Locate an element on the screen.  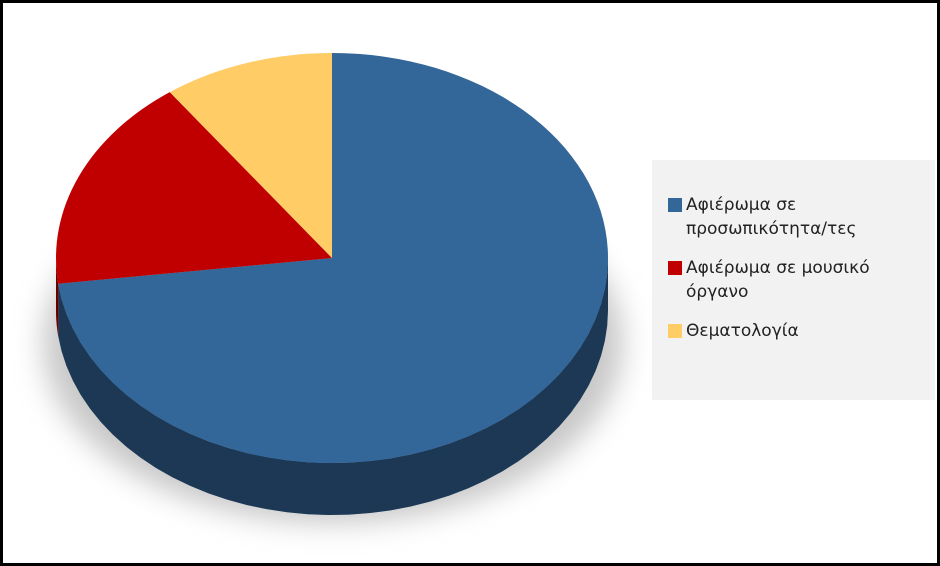
legend-label: Αφιέρωμα σε προσωπικότητα/τες is located at coordinates (771, 217).